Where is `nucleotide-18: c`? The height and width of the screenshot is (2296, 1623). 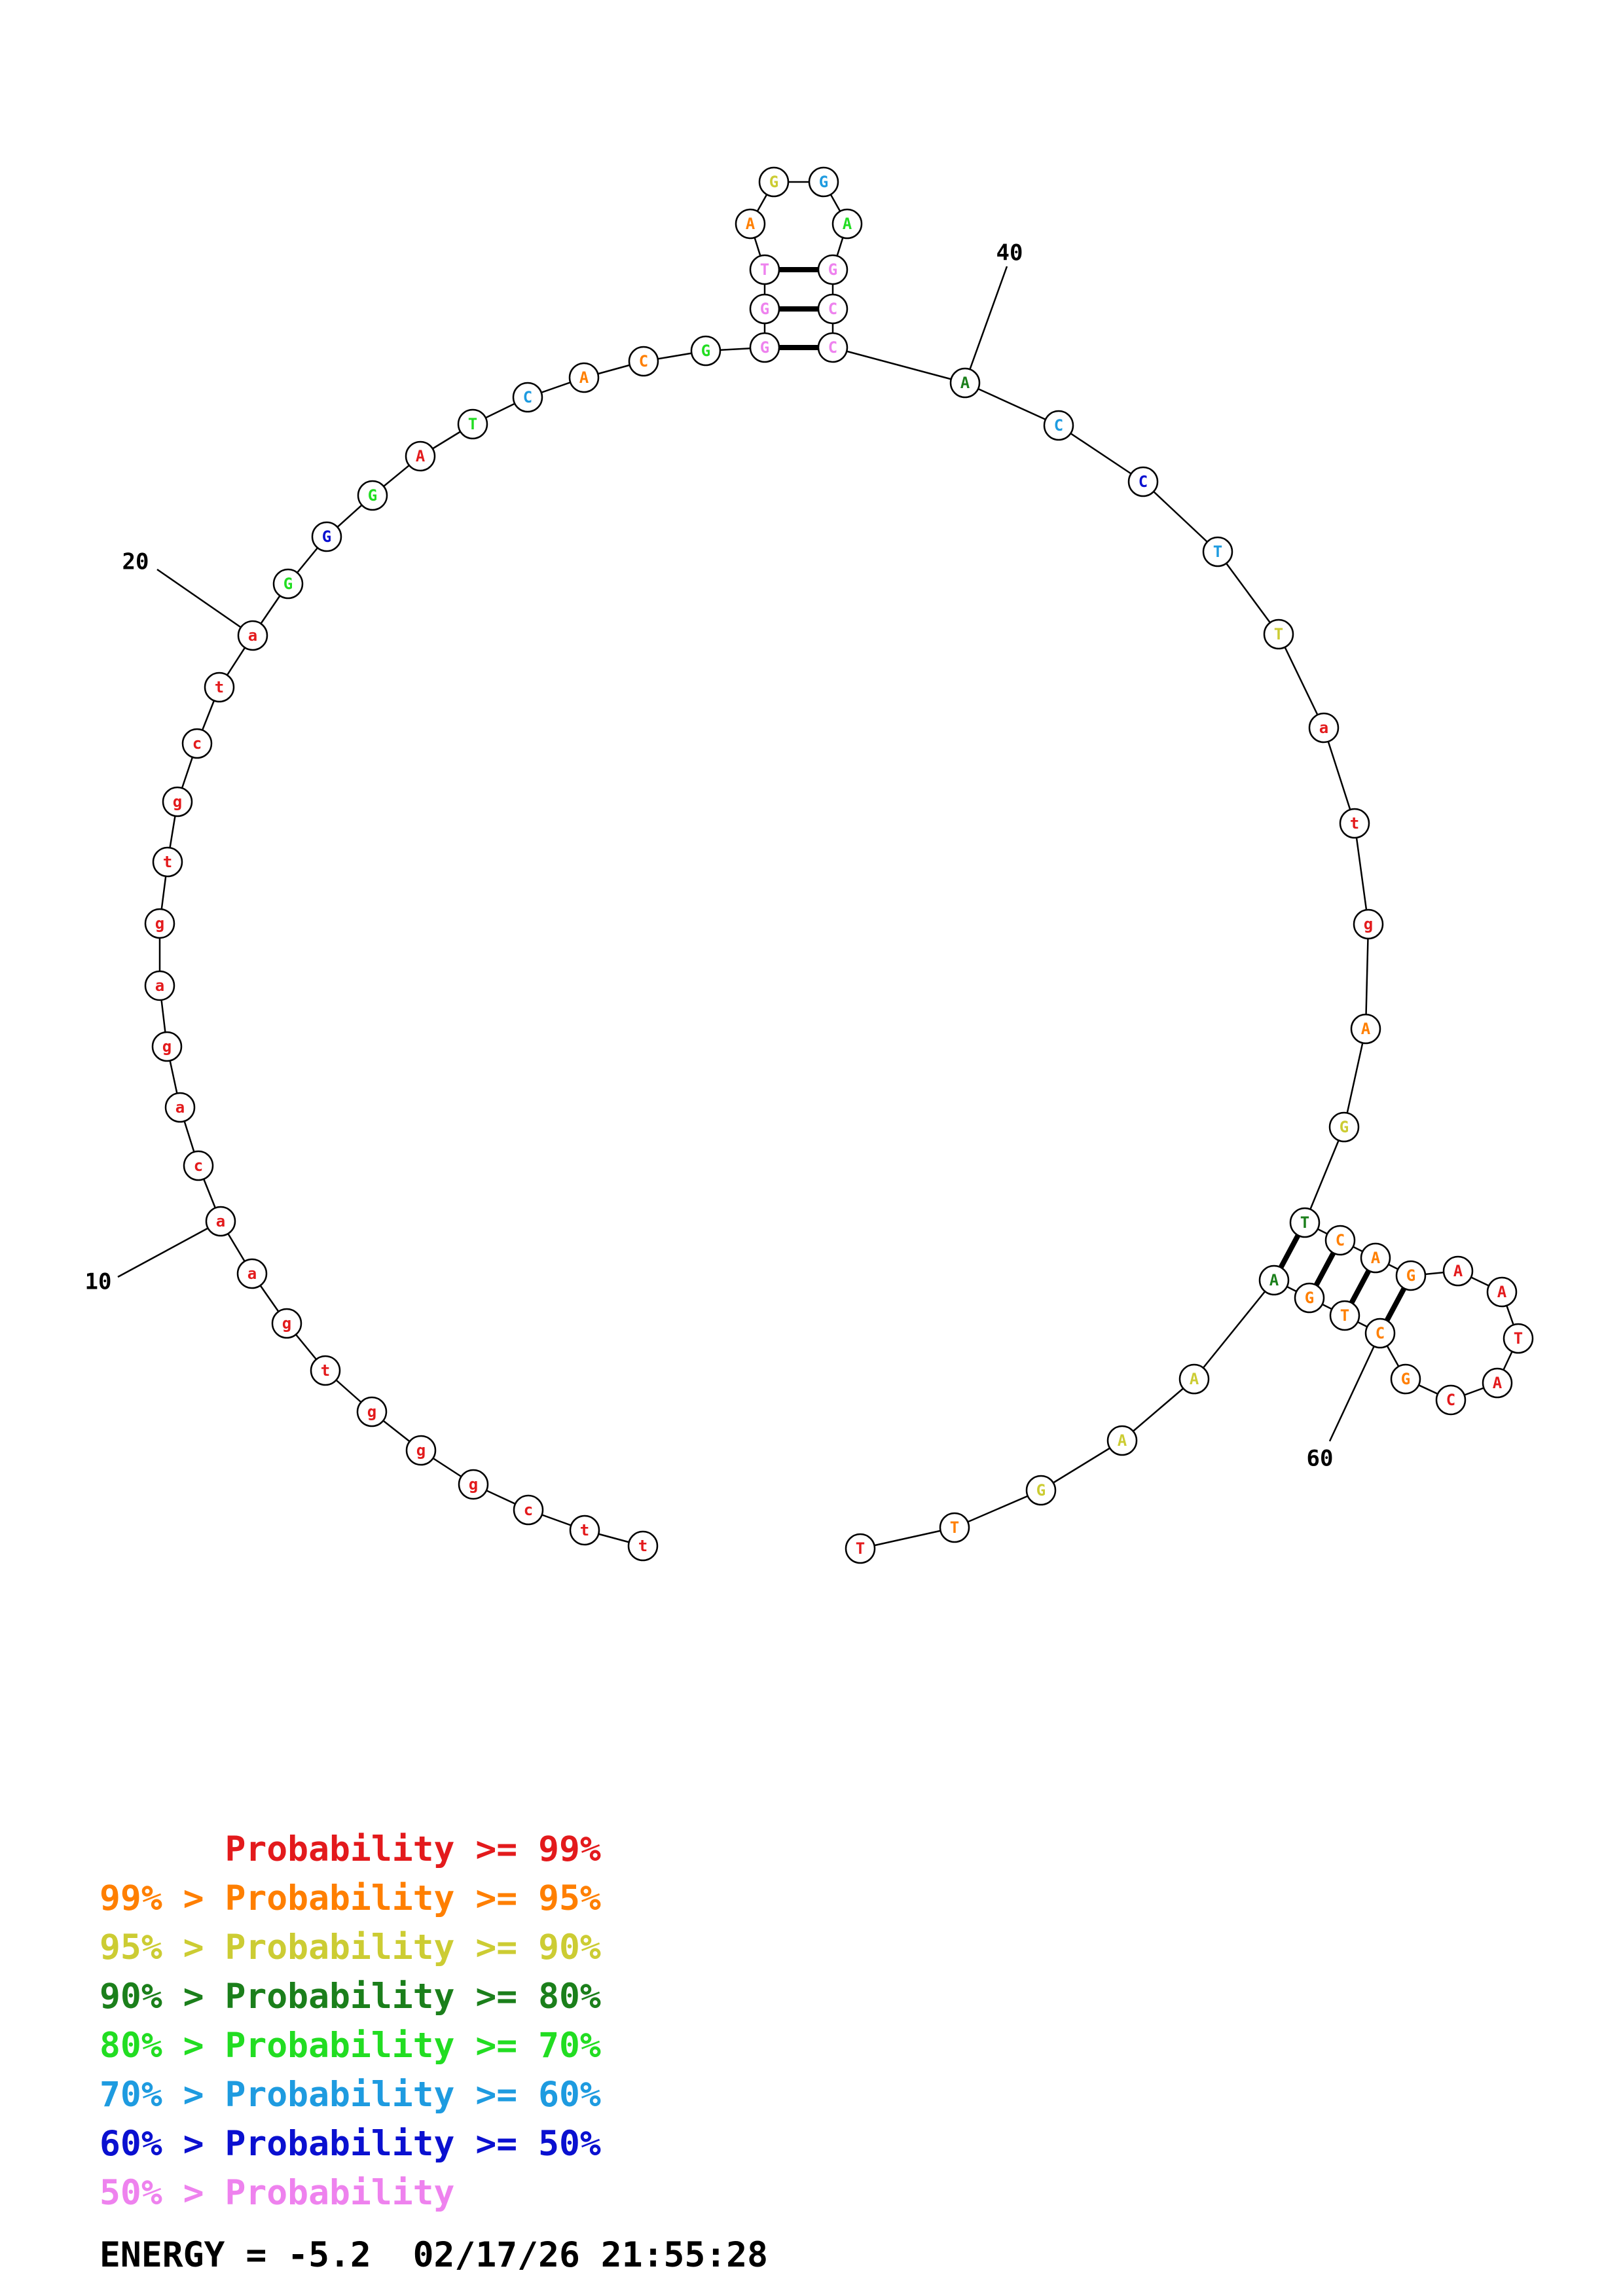 nucleotide-18: c is located at coordinates (197, 743).